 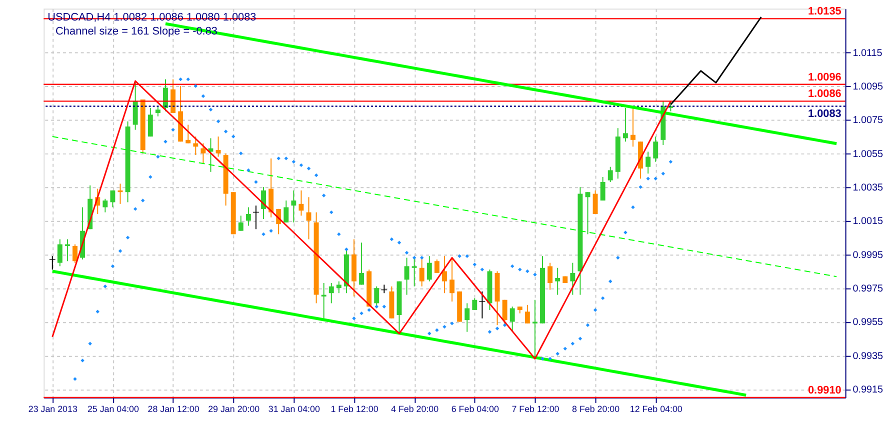 I want to click on y-tick-label: 1.0055, so click(x=868, y=154).